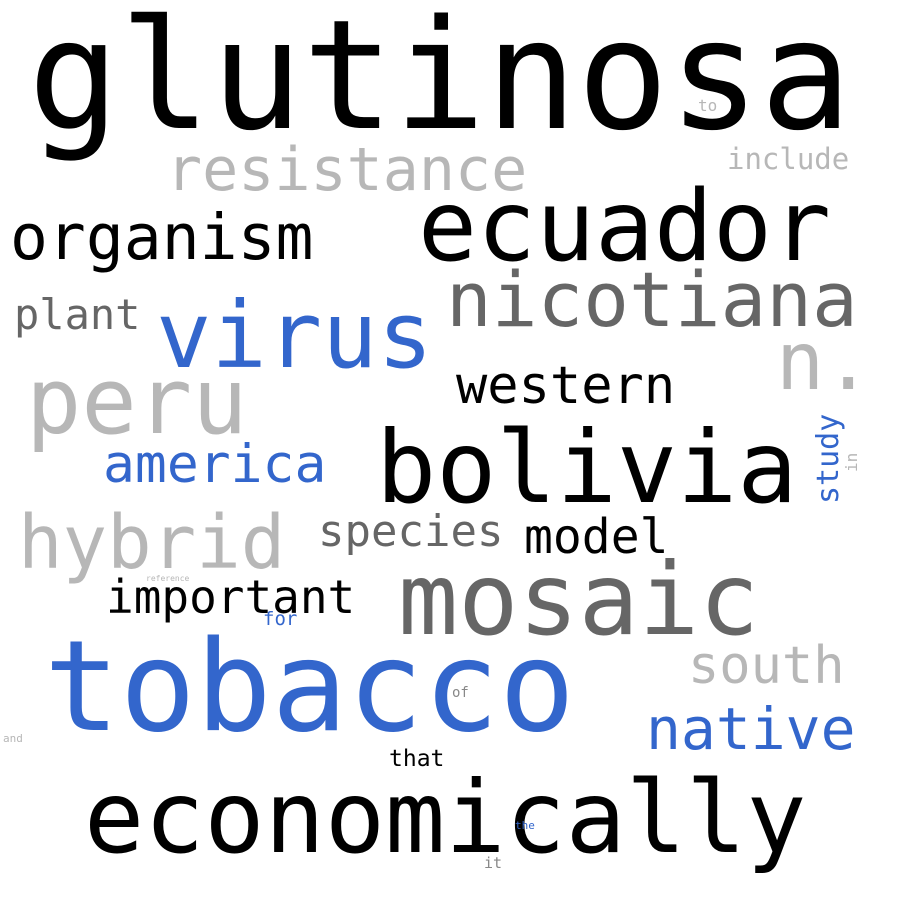 The image size is (900, 900). I want to click on word-model: model, so click(596, 537).